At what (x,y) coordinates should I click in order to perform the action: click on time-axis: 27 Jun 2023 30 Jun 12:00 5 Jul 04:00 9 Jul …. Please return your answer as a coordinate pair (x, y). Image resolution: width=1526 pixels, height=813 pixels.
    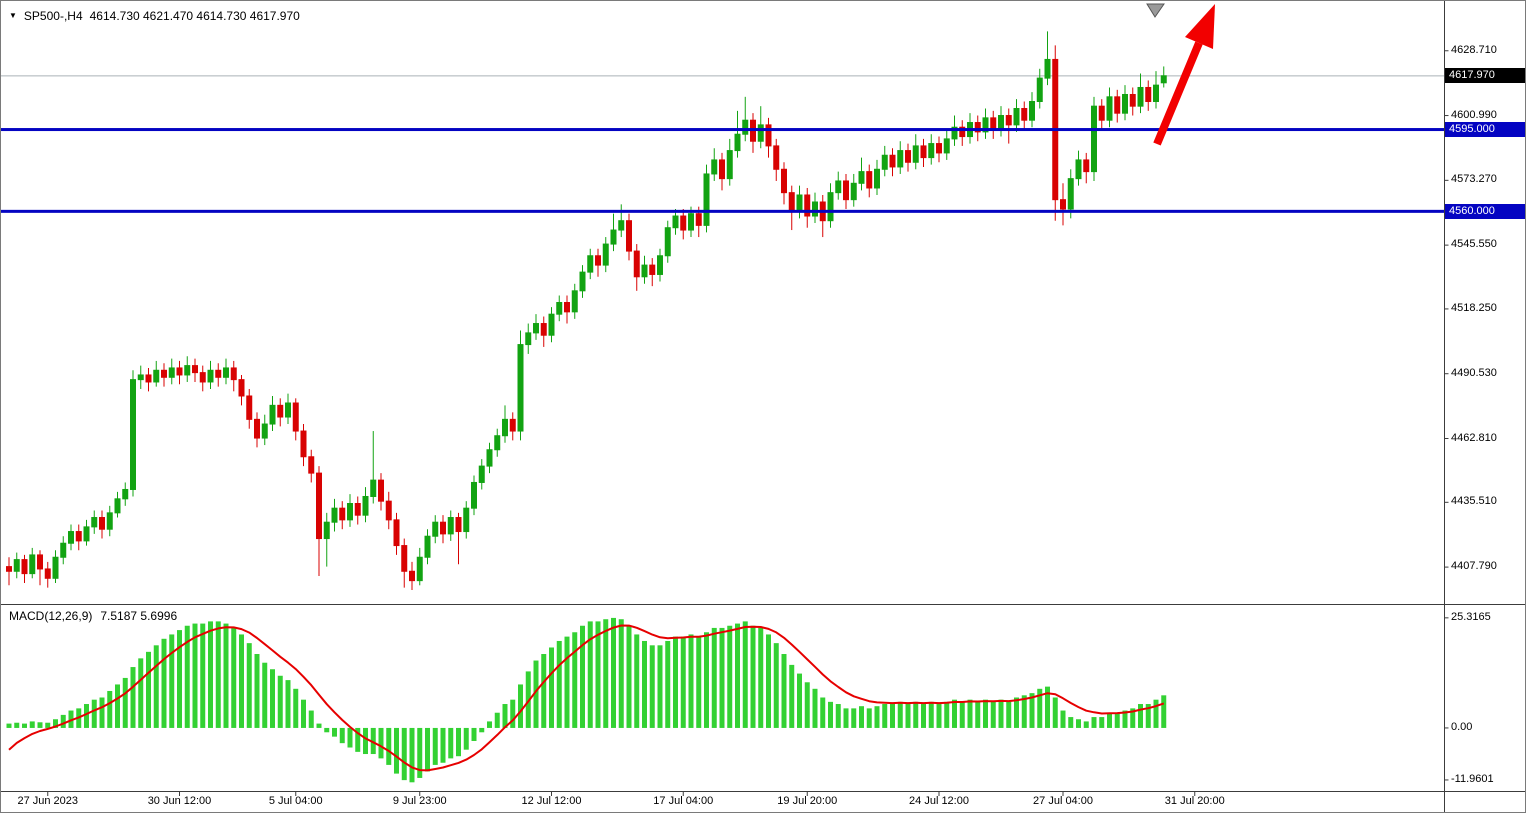
    Looking at the image, I should click on (763, 802).